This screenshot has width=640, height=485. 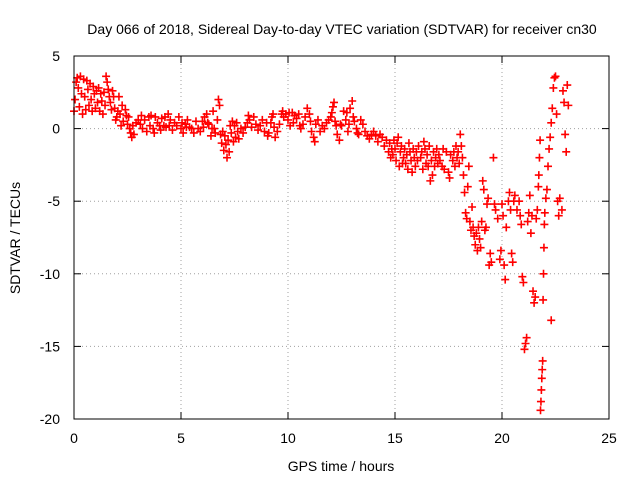 What do you see at coordinates (50, 346) in the screenshot?
I see `y-tick-label: -15` at bounding box center [50, 346].